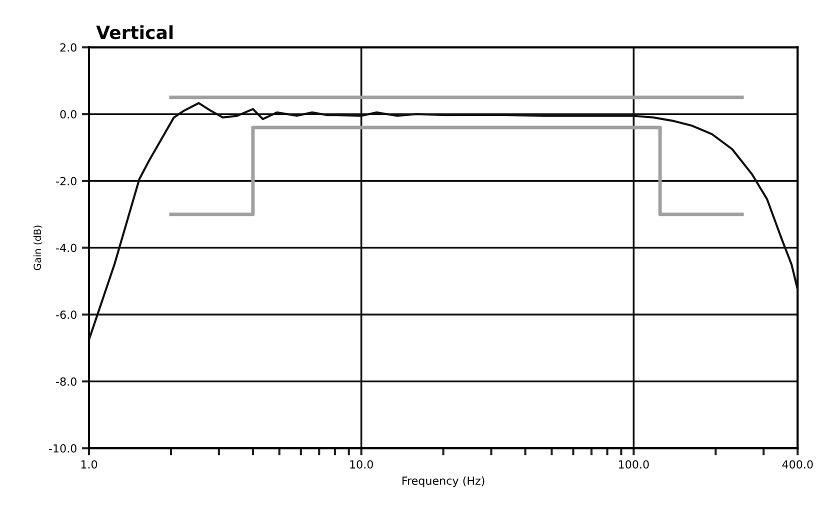 This screenshot has height=514, width=824. Describe the element at coordinates (66, 181) in the screenshot. I see `y-tick-label: -2.0` at that location.